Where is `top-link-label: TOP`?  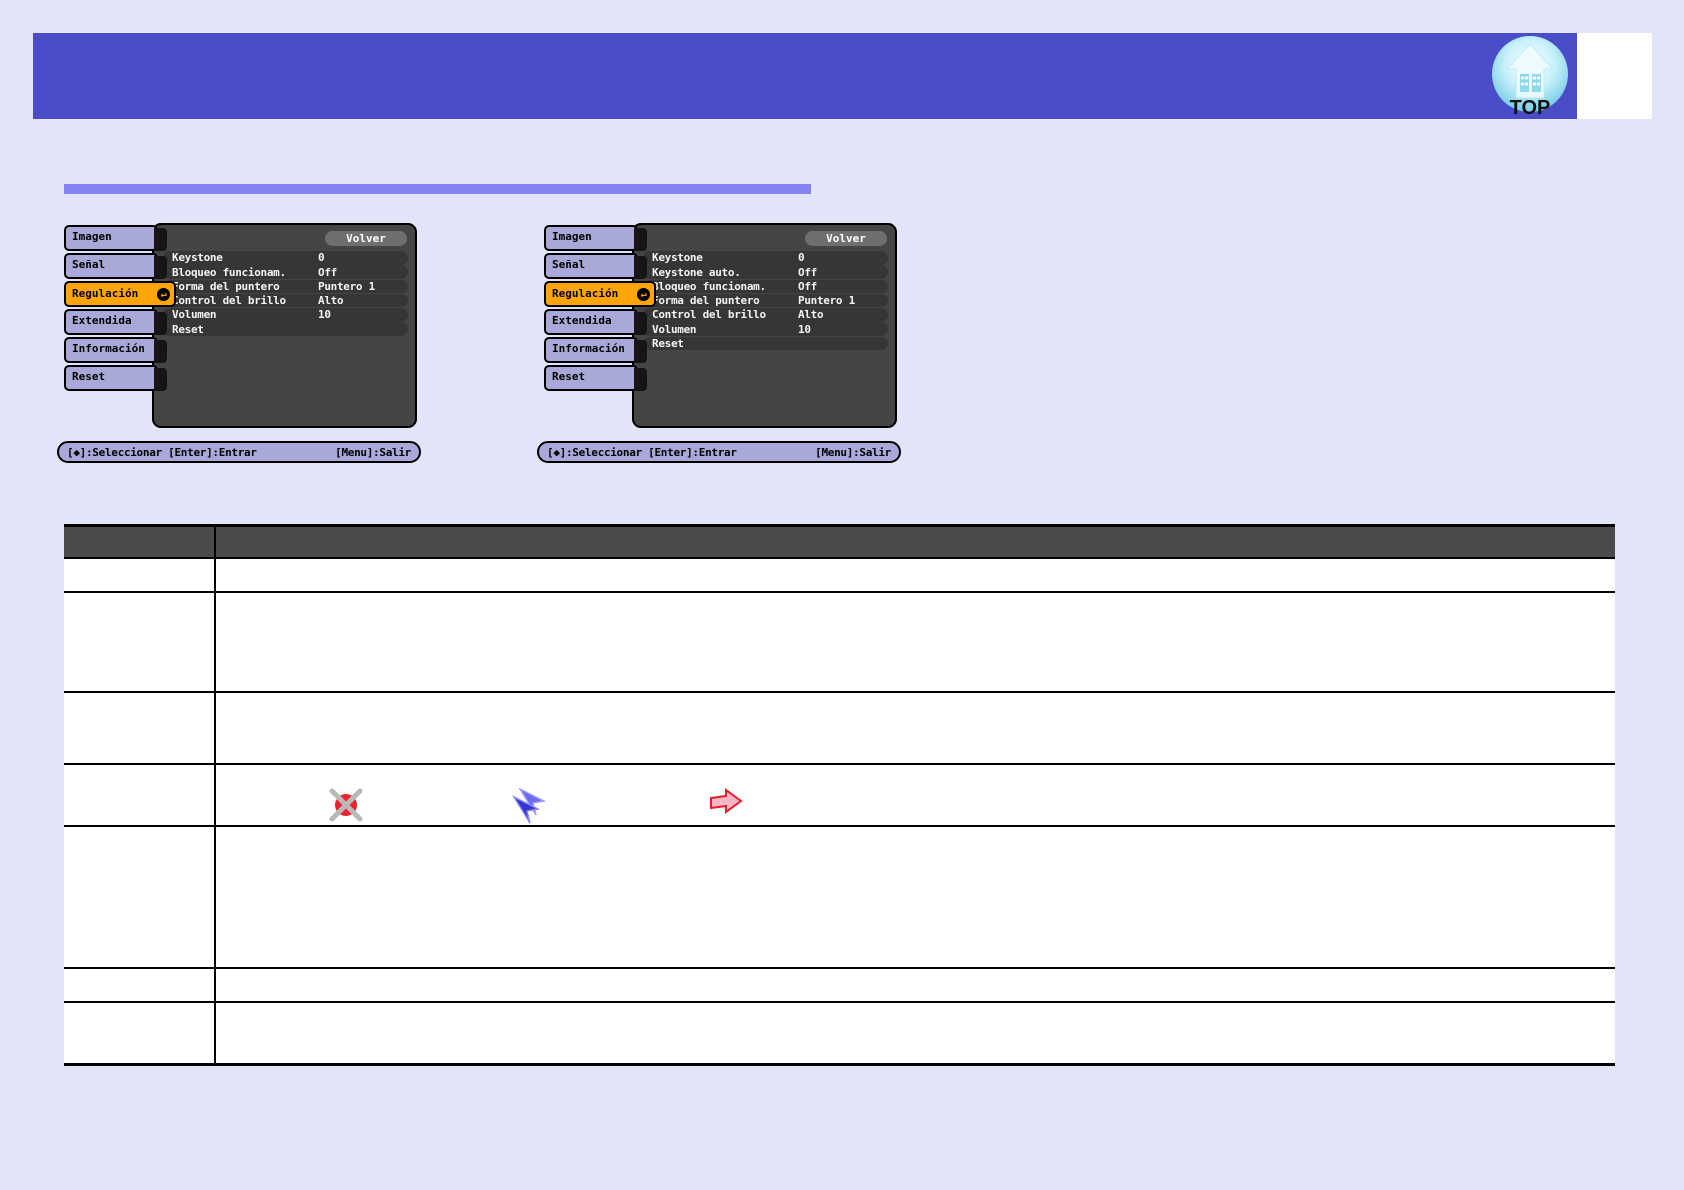
top-link-label: TOP is located at coordinates (1530, 107).